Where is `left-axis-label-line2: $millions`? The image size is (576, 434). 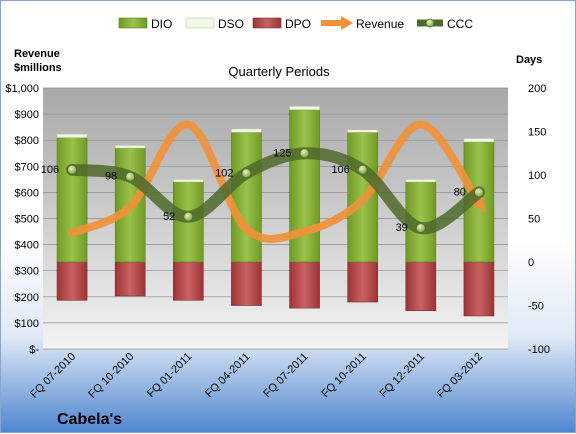
left-axis-label-line2: $millions is located at coordinates (38, 68).